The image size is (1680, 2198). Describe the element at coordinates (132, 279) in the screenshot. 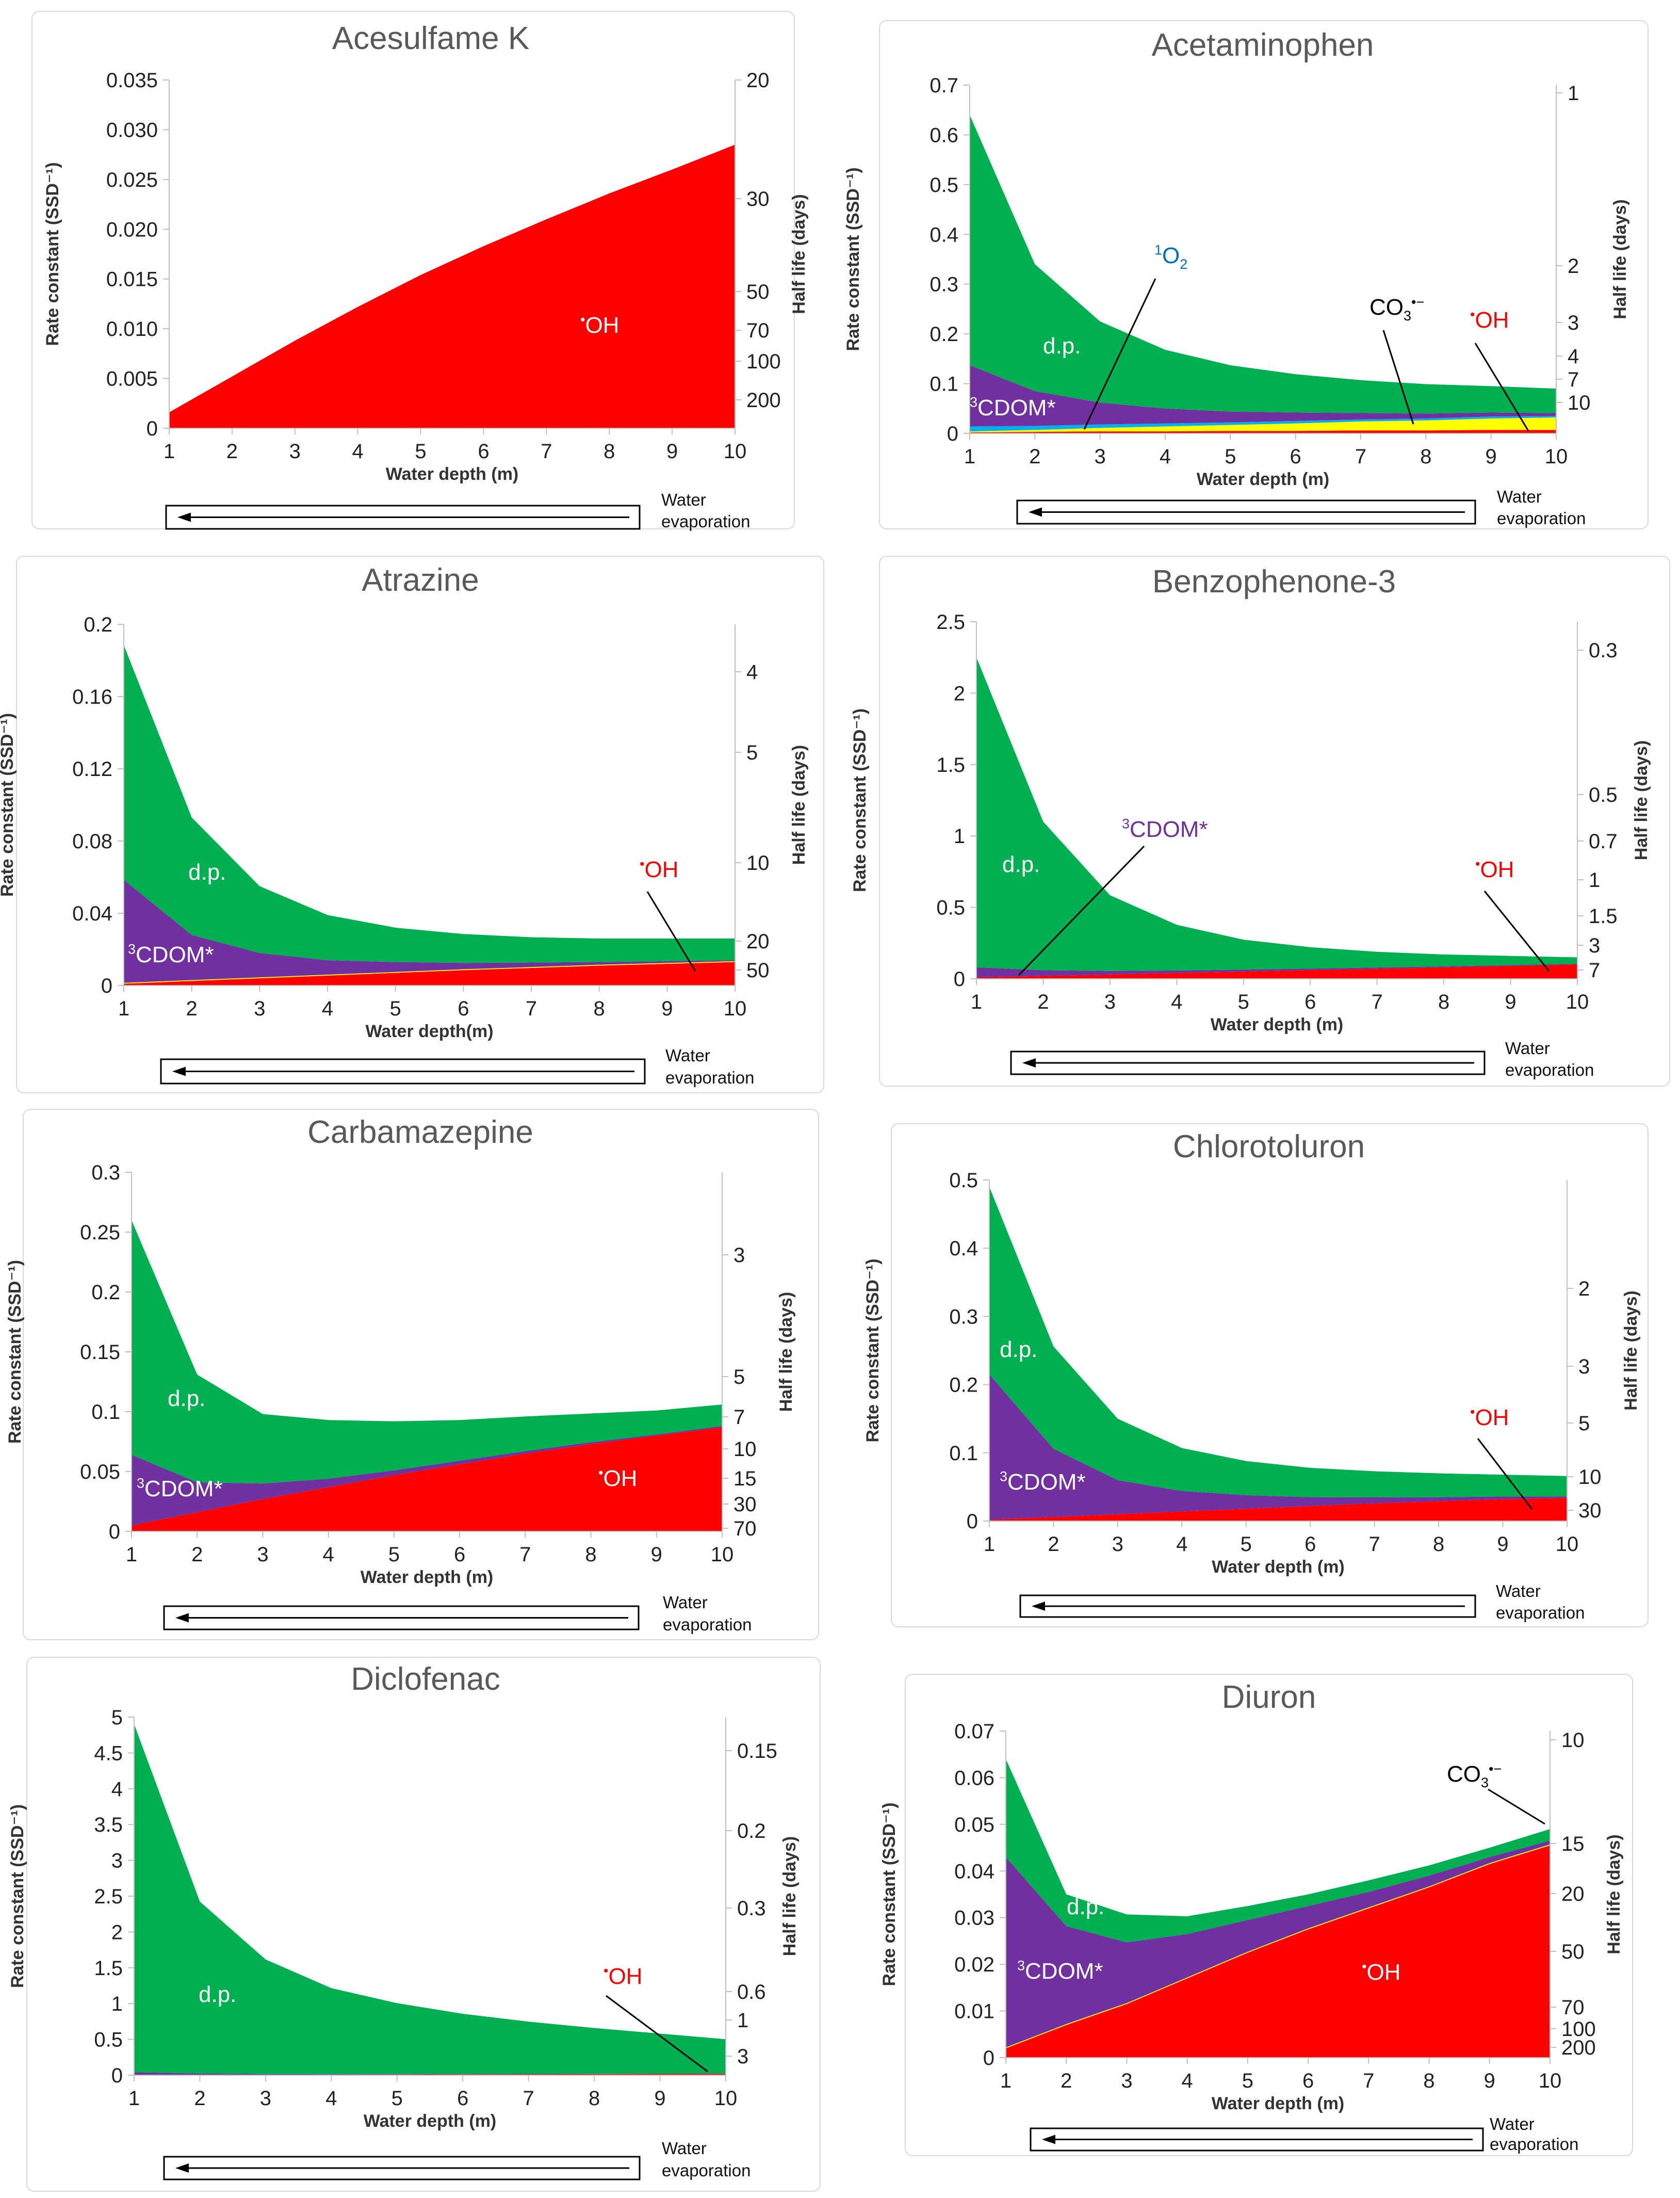

I see `y-tick-label: 0.015` at that location.